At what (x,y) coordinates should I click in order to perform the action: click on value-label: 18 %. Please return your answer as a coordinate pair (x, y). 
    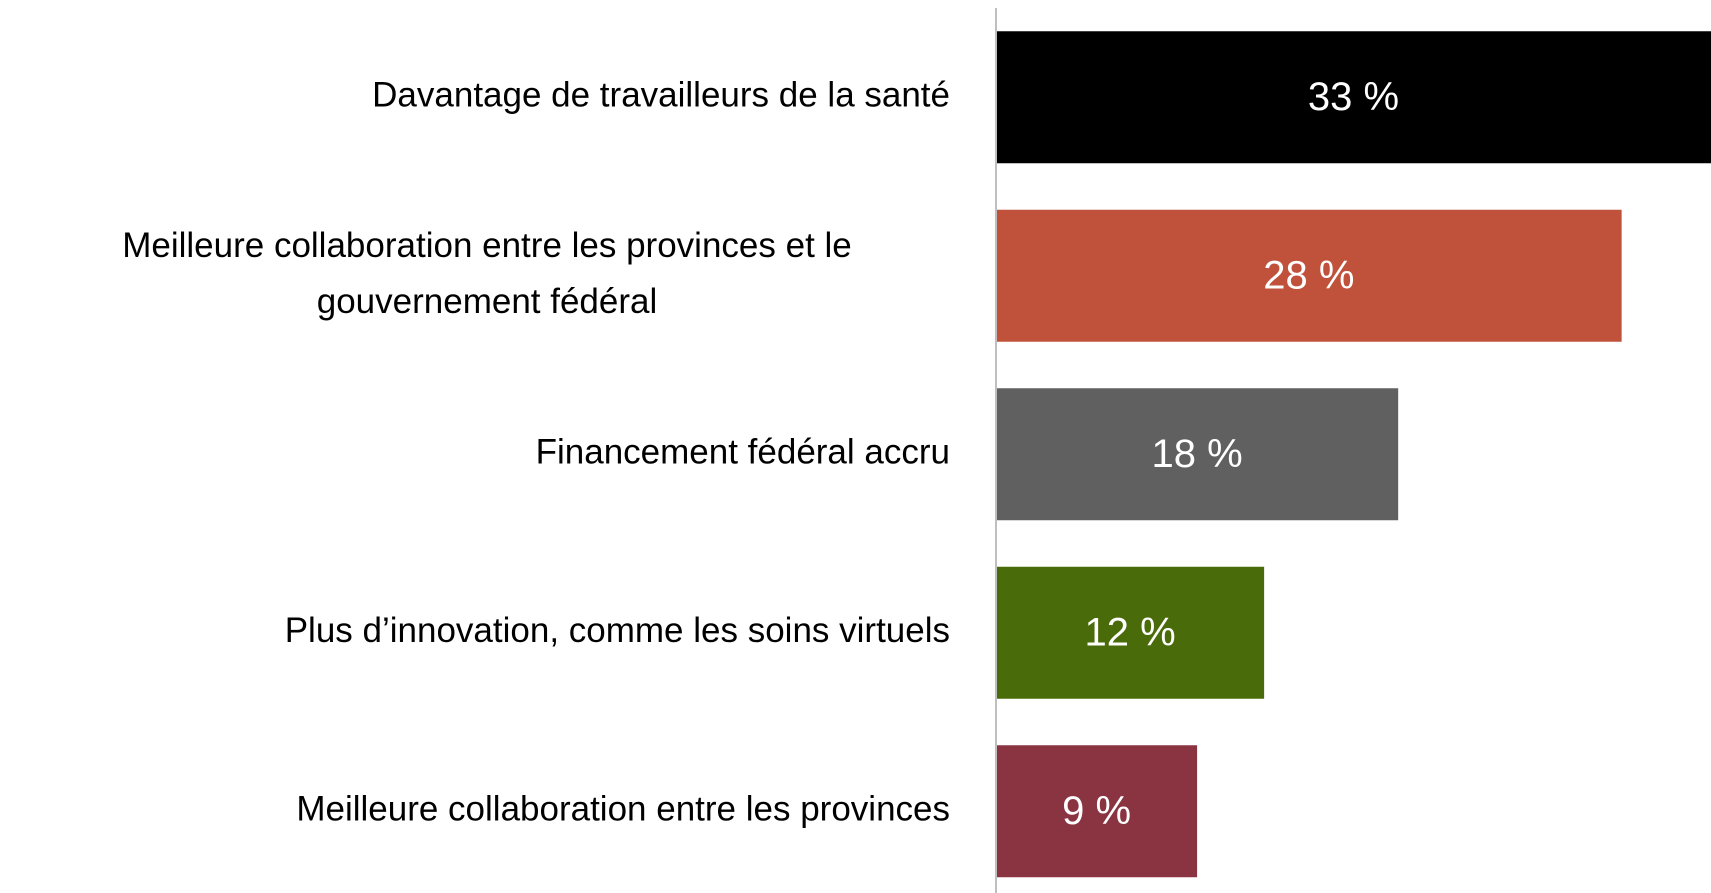
    Looking at the image, I should click on (1197, 454).